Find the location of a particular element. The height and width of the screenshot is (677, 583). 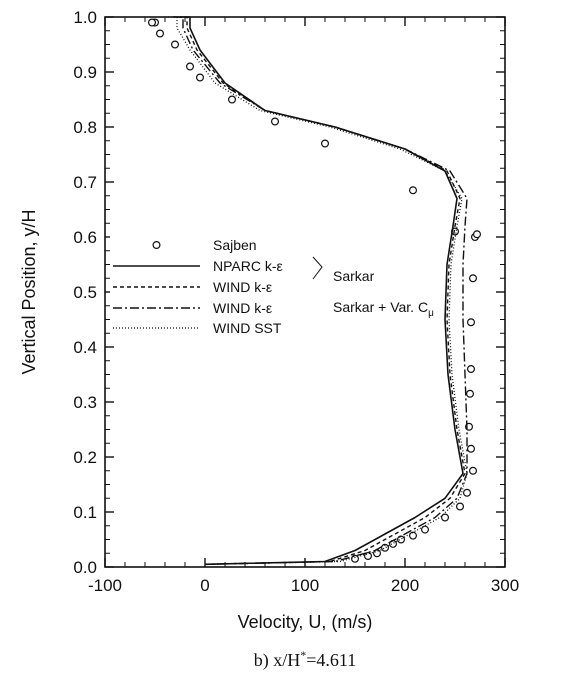

y-tick-label: 0.2 is located at coordinates (85, 457).